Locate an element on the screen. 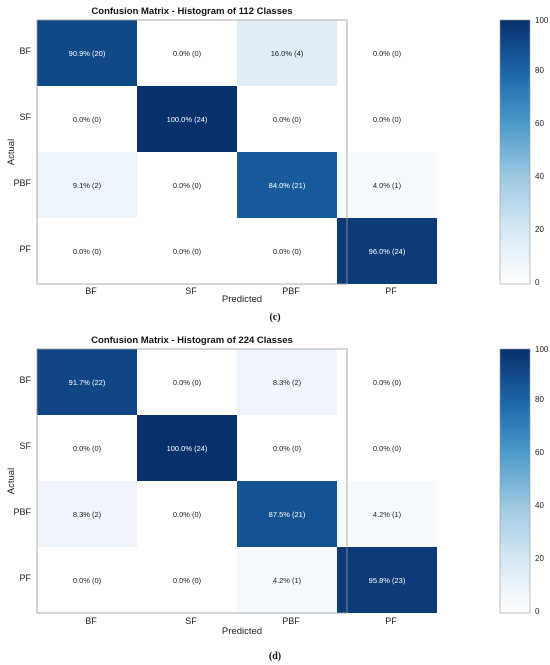  y-tick-label: PBF is located at coordinates (22, 183).